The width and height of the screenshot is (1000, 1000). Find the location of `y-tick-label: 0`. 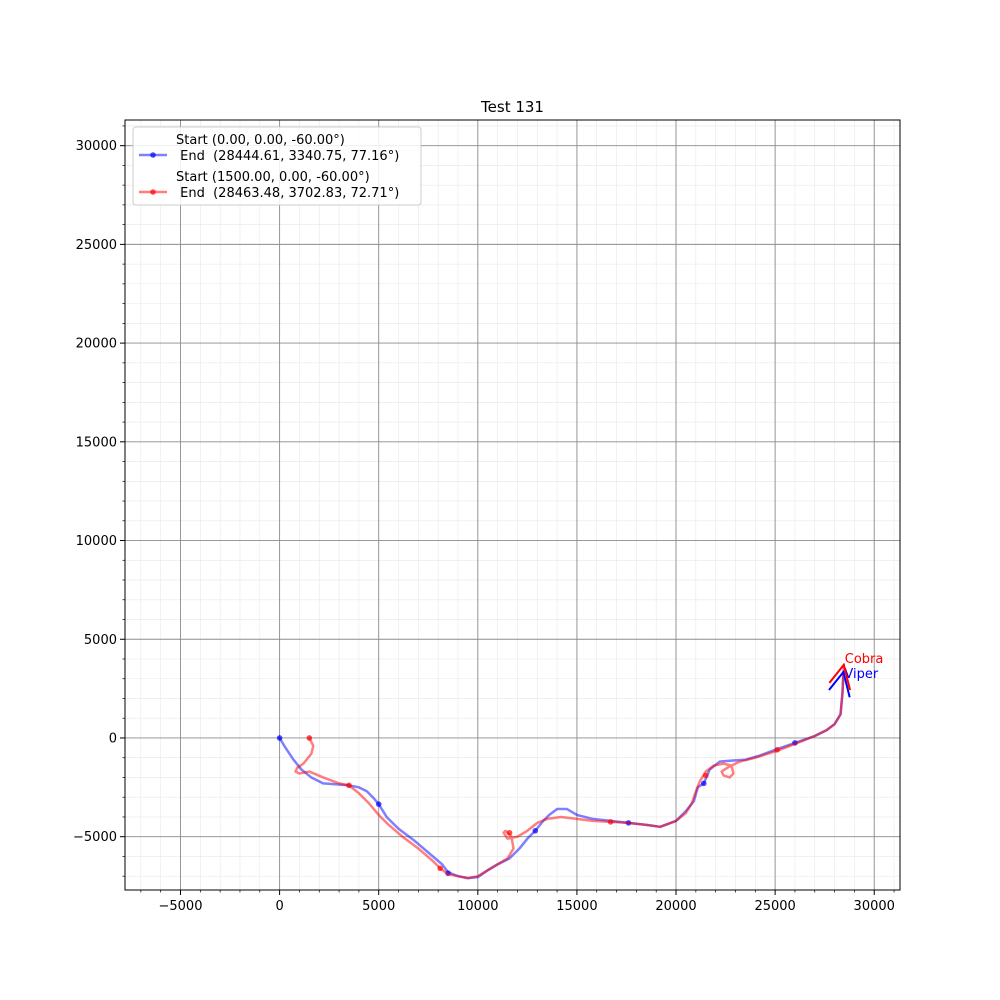

y-tick-label: 0 is located at coordinates (113, 738).